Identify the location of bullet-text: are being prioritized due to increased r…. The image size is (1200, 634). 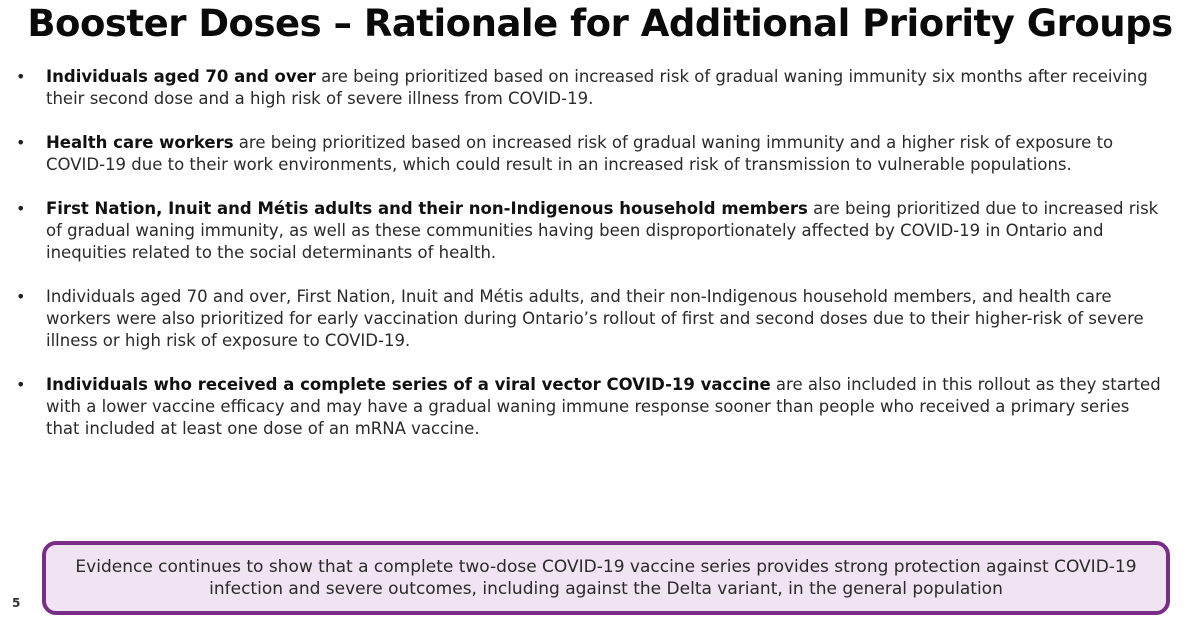
(602, 230).